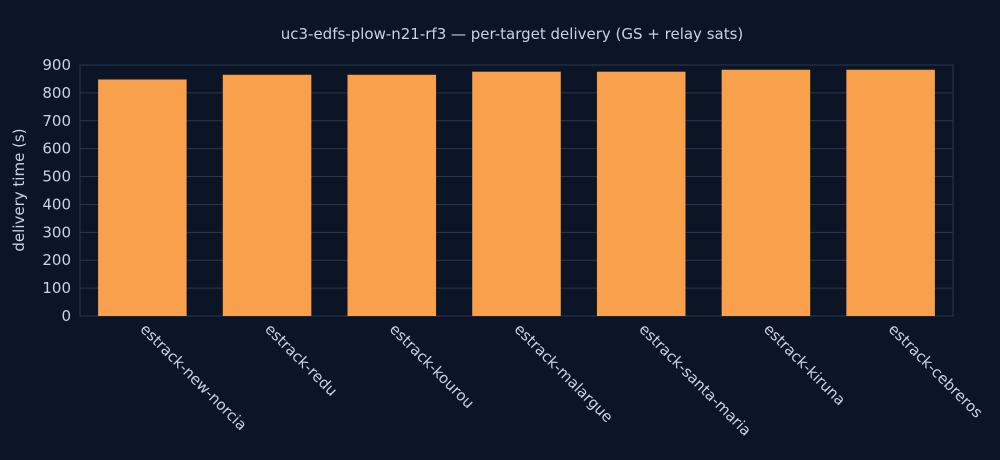  What do you see at coordinates (392, 195) in the screenshot?
I see `bar-estrack-kourou` at bounding box center [392, 195].